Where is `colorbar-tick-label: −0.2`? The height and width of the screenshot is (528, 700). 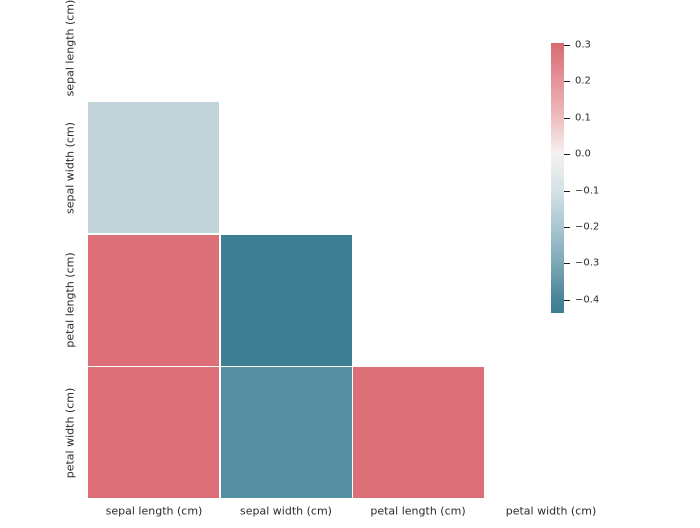 colorbar-tick-label: −0.2 is located at coordinates (587, 227).